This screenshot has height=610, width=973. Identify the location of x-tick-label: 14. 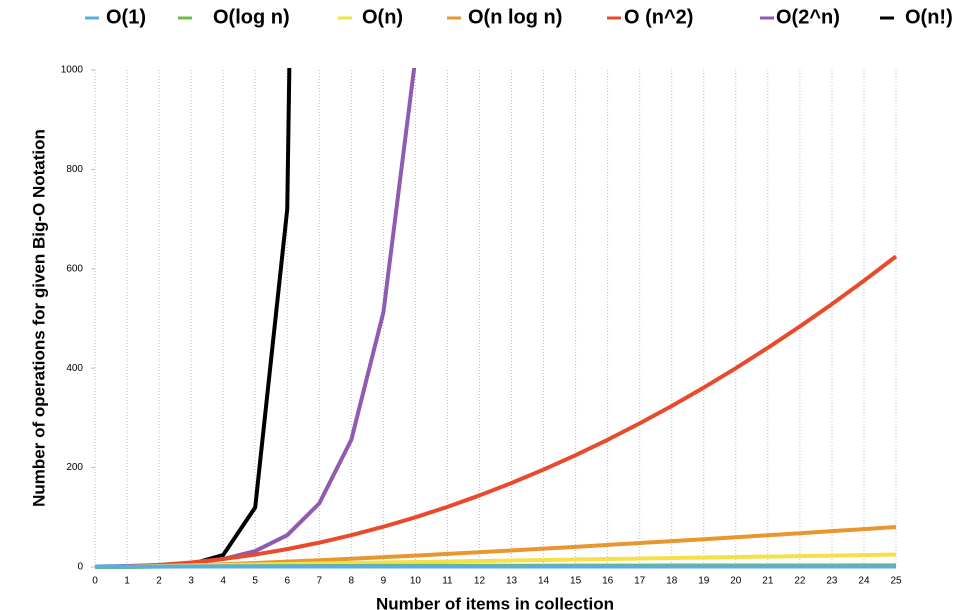
(544, 581).